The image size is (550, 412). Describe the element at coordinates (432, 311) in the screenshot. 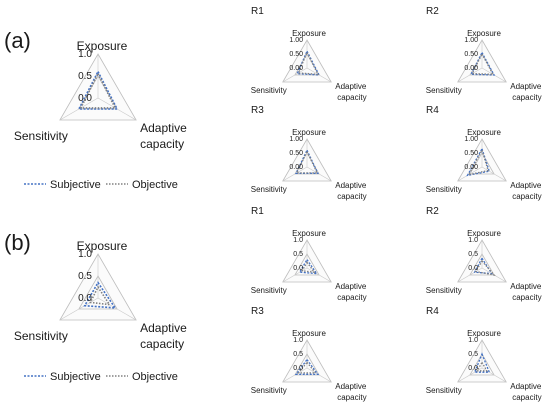

I see `chart-title: R4` at that location.